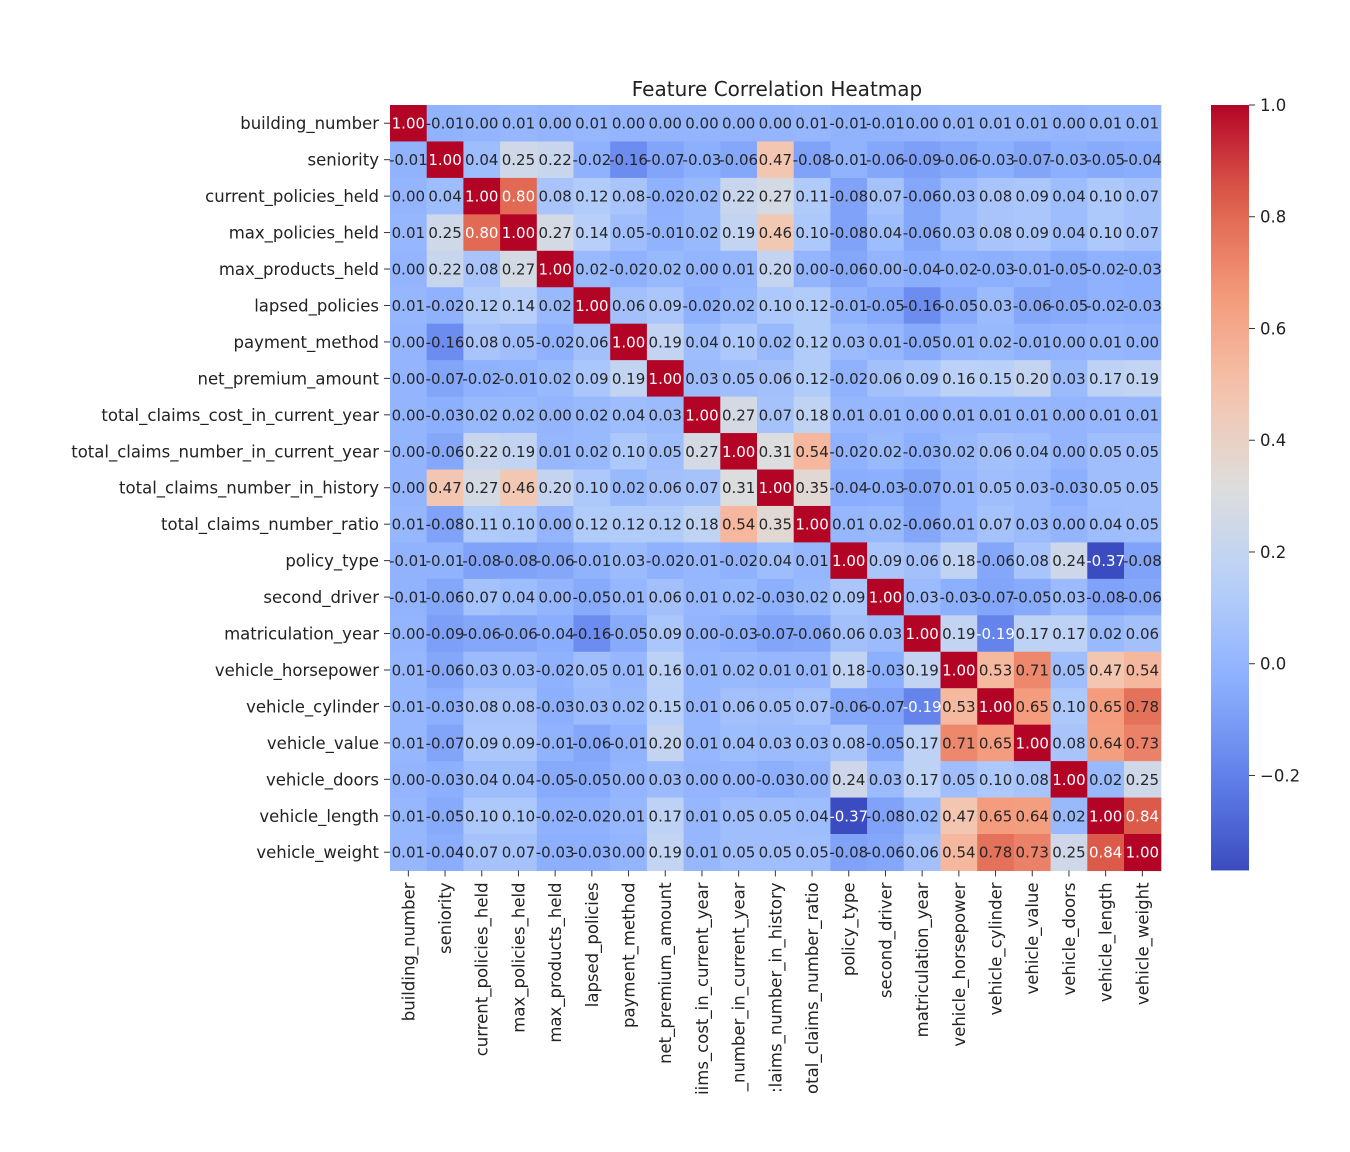  I want to click on cell-value-label: 0.08, so click(554, 197).